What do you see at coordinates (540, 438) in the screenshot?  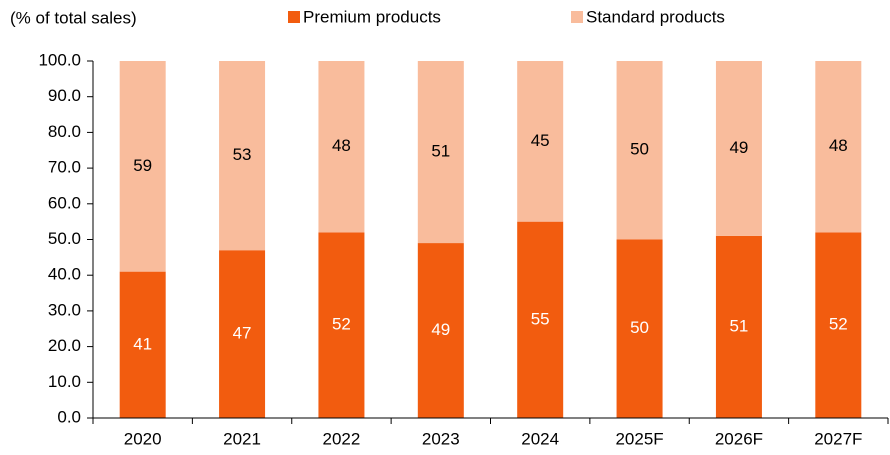 I see `x-tick-label: 2024` at bounding box center [540, 438].